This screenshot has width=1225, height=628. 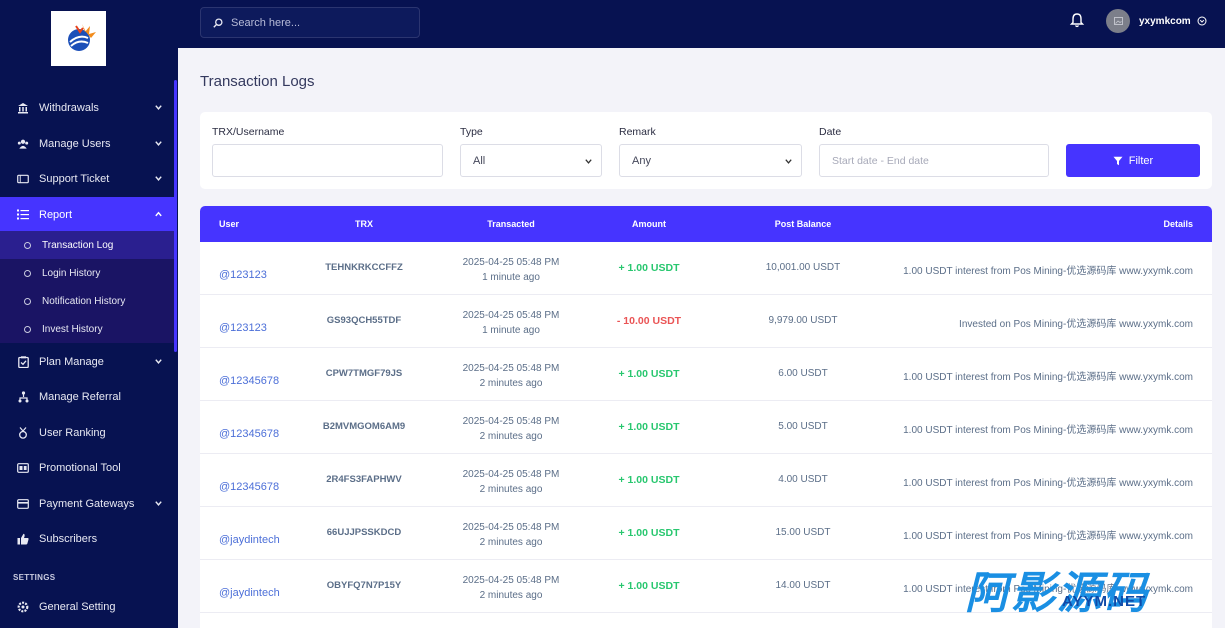 I want to click on avatar, so click(x=1118, y=21).